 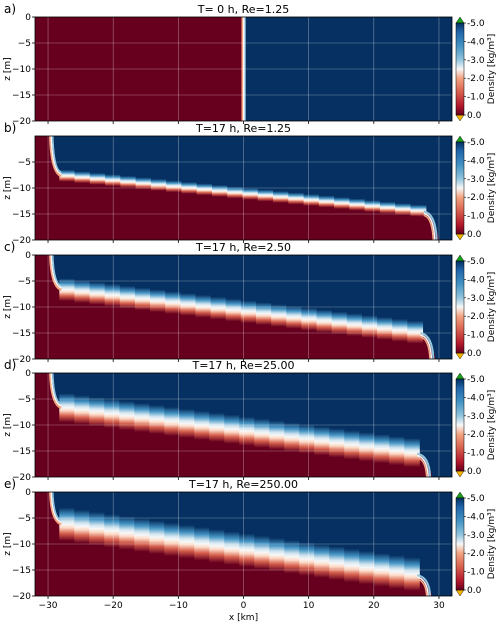 What do you see at coordinates (243, 9) in the screenshot?
I see `panel-title: T= 0 h, Re=1.25` at bounding box center [243, 9].